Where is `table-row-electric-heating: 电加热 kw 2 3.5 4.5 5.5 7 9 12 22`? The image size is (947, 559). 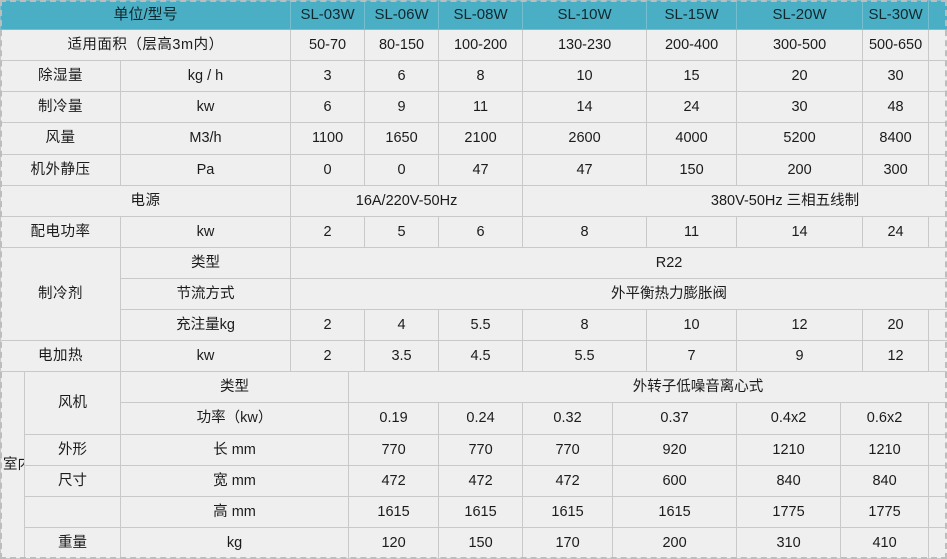
table-row-electric-heating: 电加热 kw 2 3.5 4.5 5.5 7 9 12 22 is located at coordinates (473, 356).